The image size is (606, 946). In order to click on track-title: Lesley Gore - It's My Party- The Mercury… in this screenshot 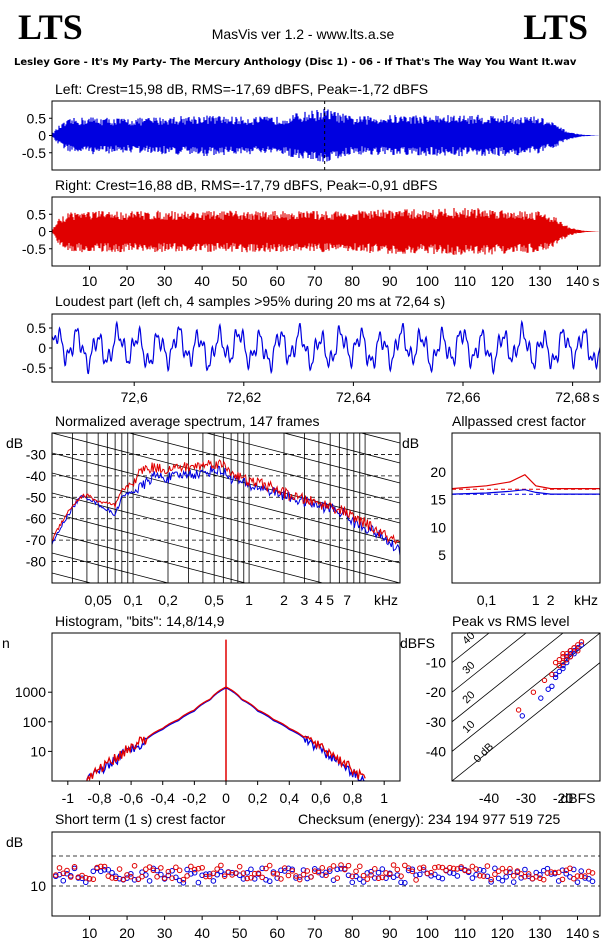, I will do `click(295, 62)`.